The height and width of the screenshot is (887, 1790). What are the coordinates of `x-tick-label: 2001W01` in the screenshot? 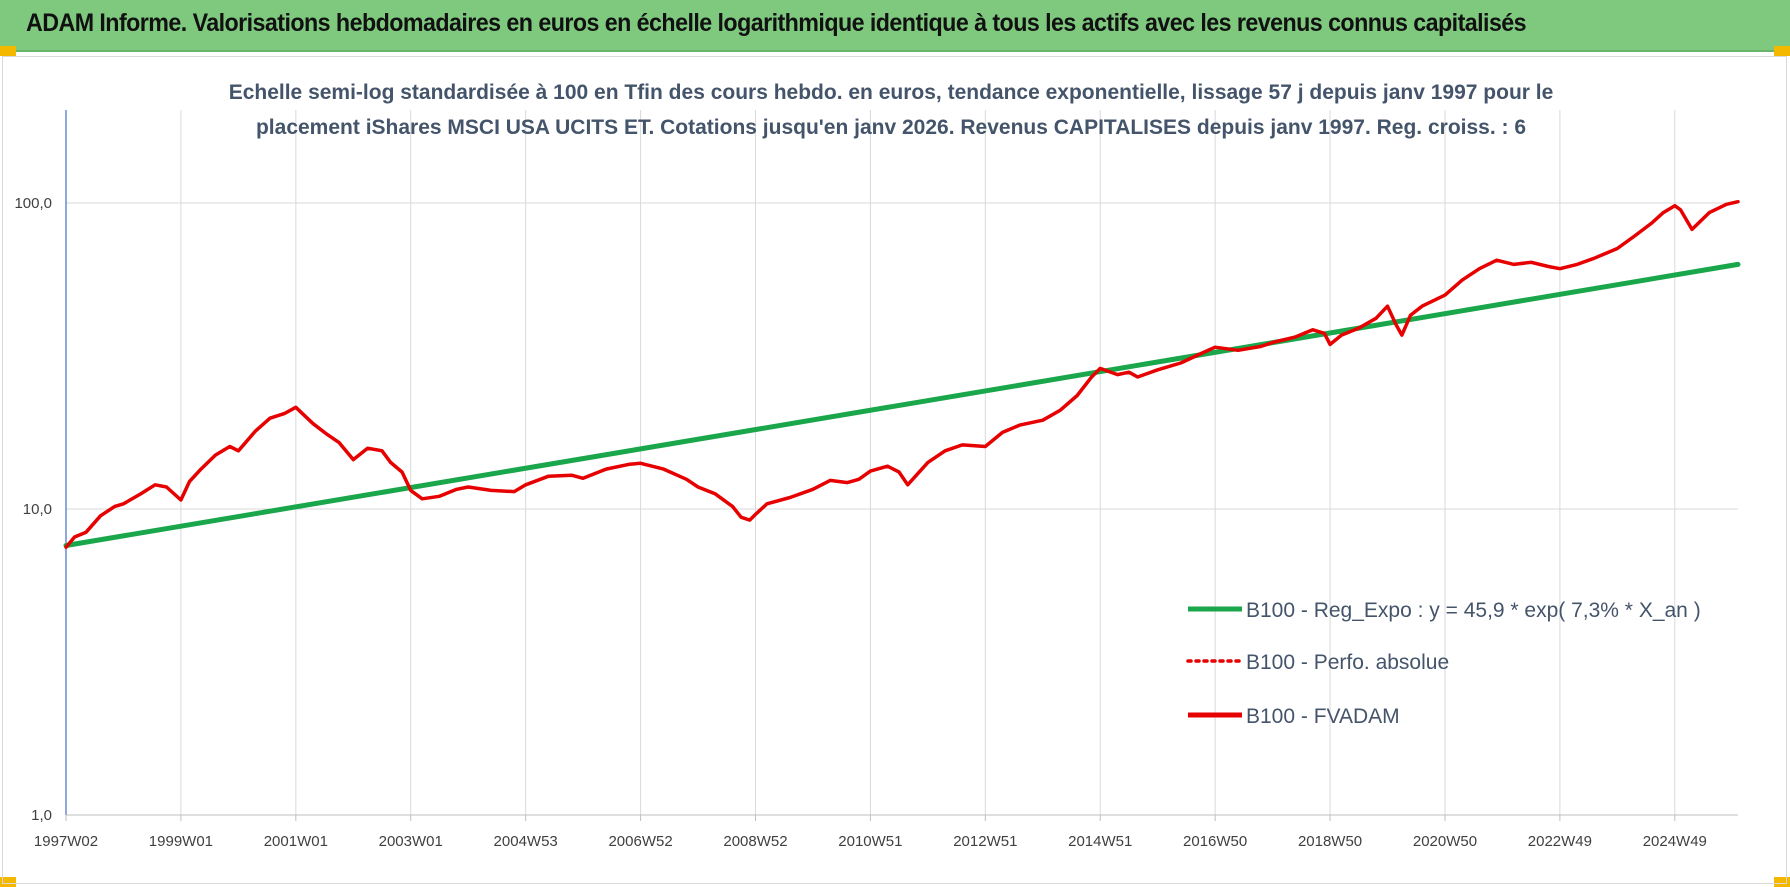 It's located at (296, 841).